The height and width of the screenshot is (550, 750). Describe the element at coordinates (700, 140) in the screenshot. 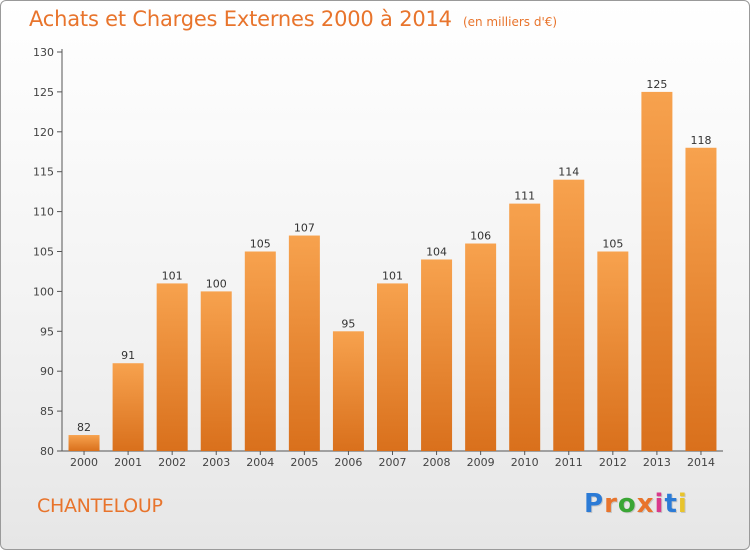

I see `data-label: 118` at that location.